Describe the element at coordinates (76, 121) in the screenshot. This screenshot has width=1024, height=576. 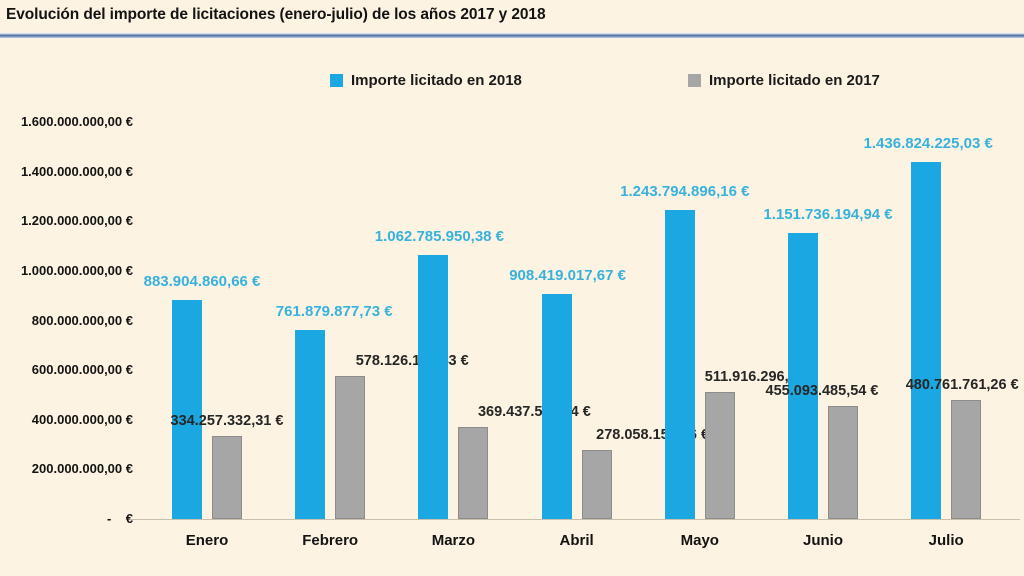
I see `y-axis-tick-label: 1.600.000.000,00 €` at that location.